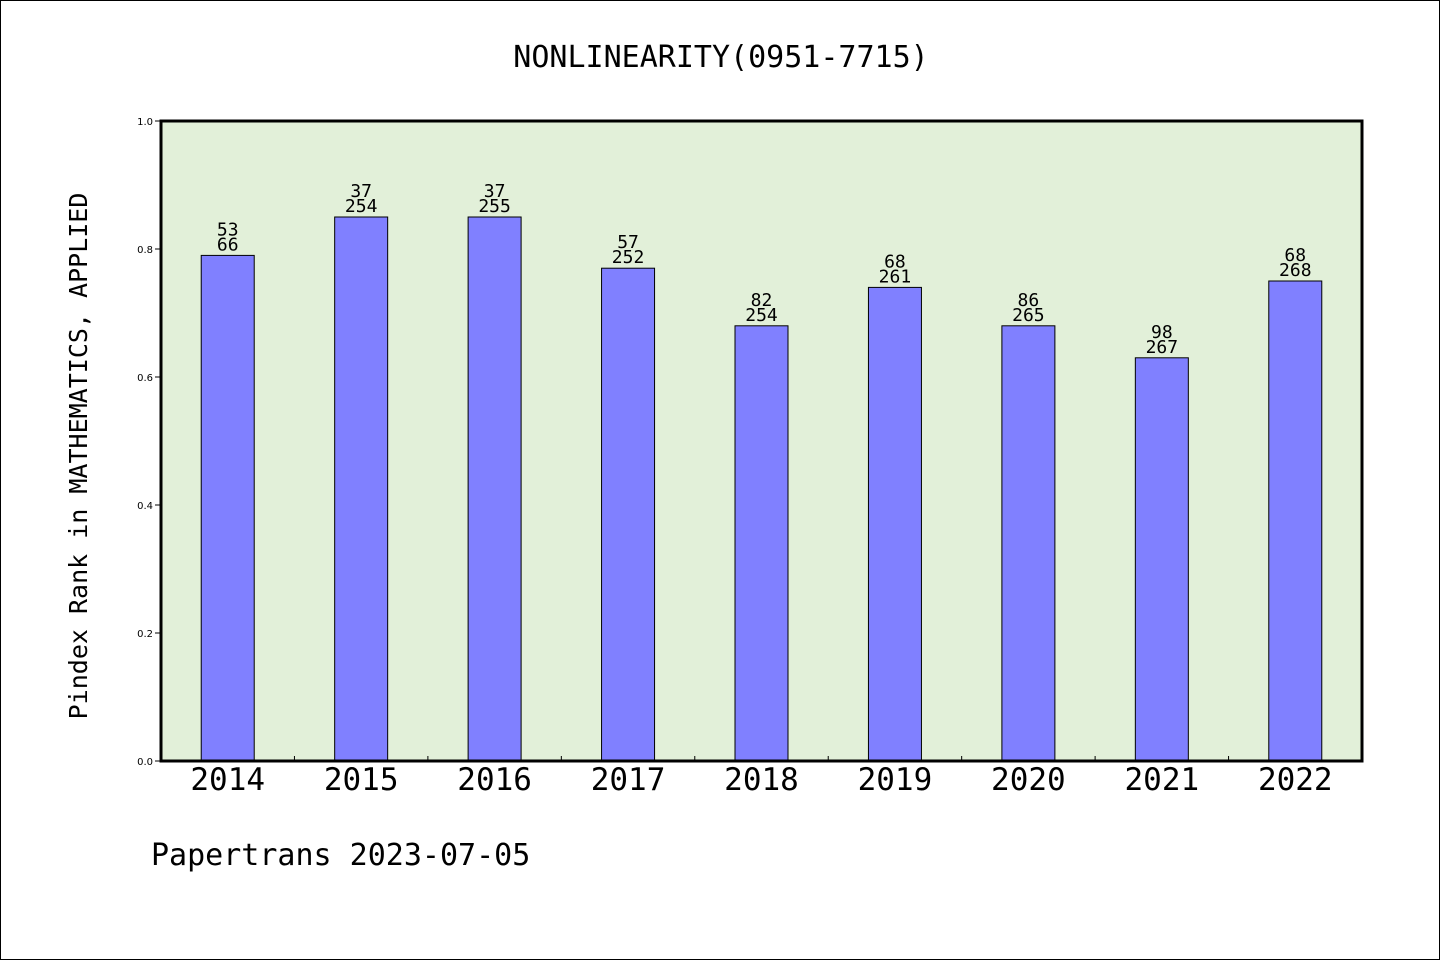 This screenshot has height=960, width=1440. What do you see at coordinates (1162, 780) in the screenshot?
I see `x-tick-label: 2021` at bounding box center [1162, 780].